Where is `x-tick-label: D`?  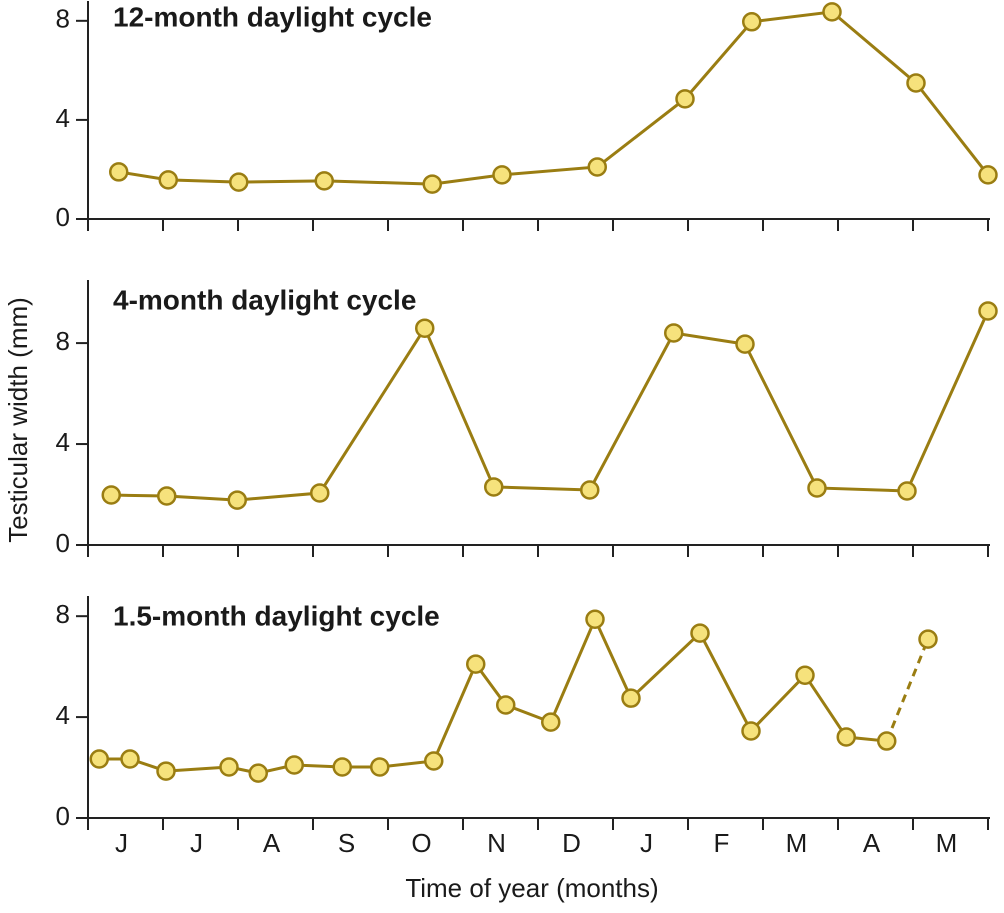
x-tick-label: D is located at coordinates (571, 843).